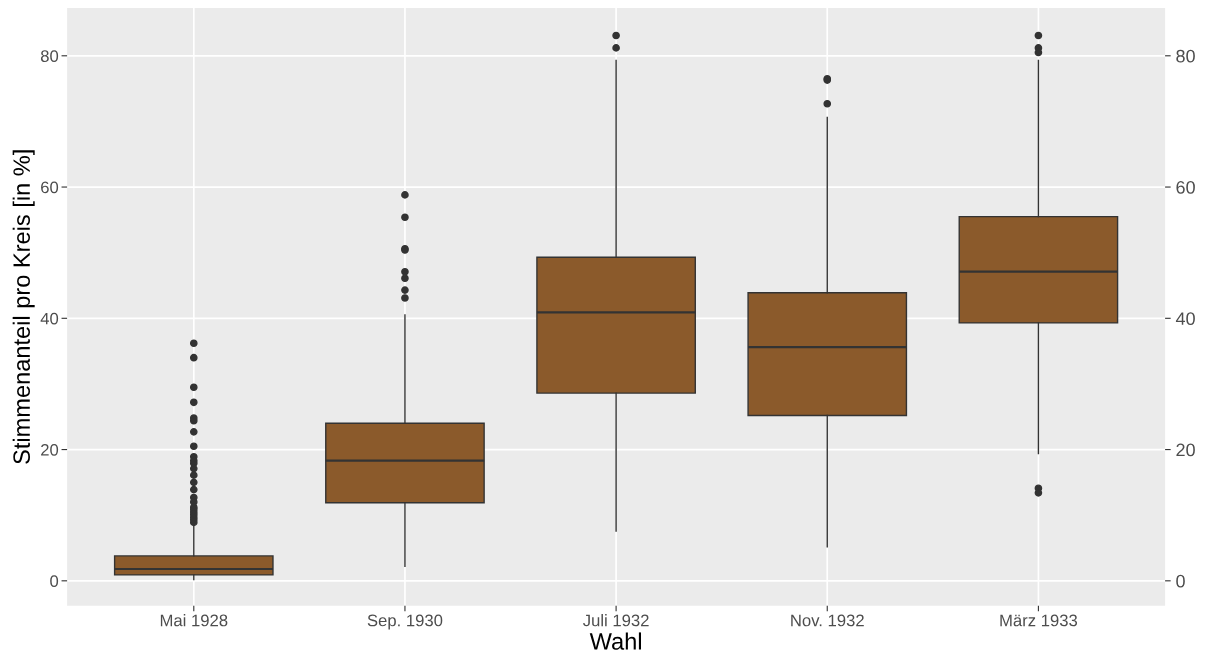 The width and height of the screenshot is (1220, 657). Describe the element at coordinates (50, 449) in the screenshot. I see `y-tick-label: 20` at that location.